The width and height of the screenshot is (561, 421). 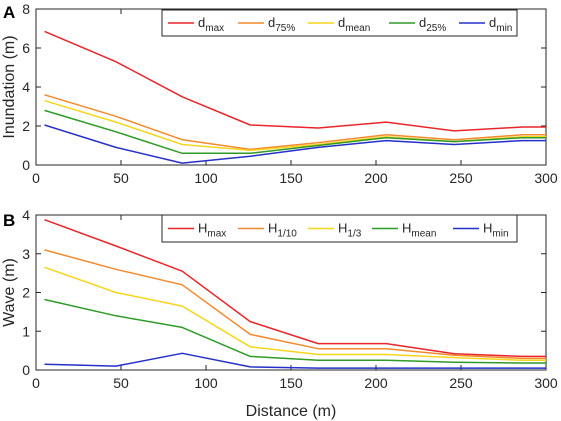 What do you see at coordinates (26, 331) in the screenshot?
I see `y-tick-label: 1` at bounding box center [26, 331].